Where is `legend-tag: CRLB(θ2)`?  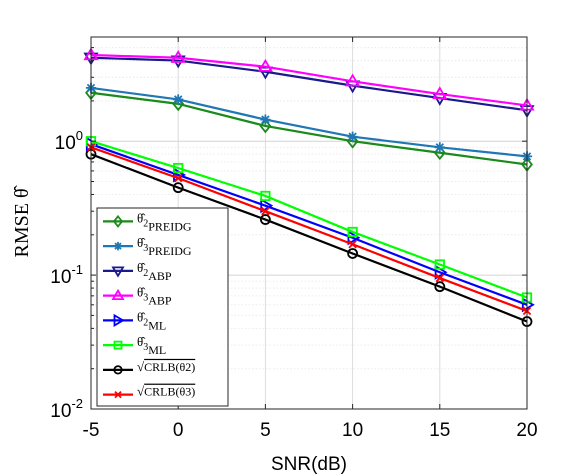
legend-tag: CRLB(θ2) is located at coordinates (169, 367).